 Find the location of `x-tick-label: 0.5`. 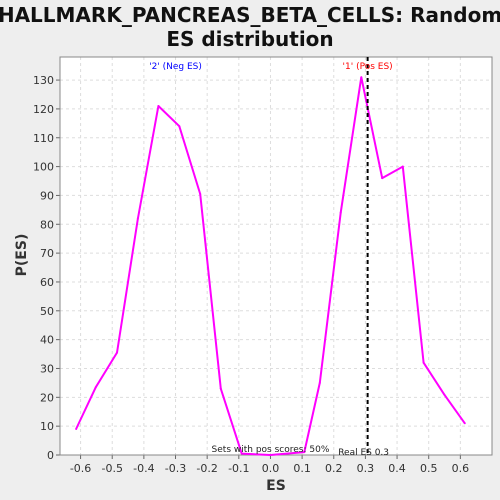

x-tick-label: 0.5 is located at coordinates (429, 468).